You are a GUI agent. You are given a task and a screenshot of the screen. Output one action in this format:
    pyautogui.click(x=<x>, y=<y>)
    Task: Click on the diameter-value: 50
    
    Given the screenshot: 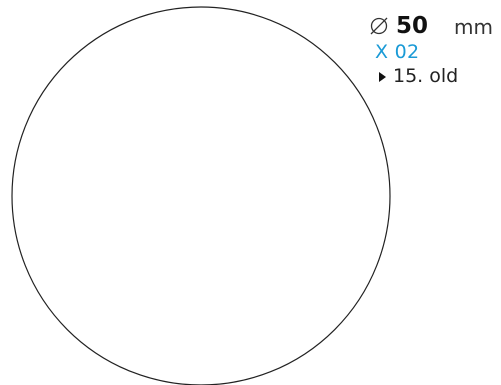 What is the action you would take?
    pyautogui.click(x=412, y=26)
    